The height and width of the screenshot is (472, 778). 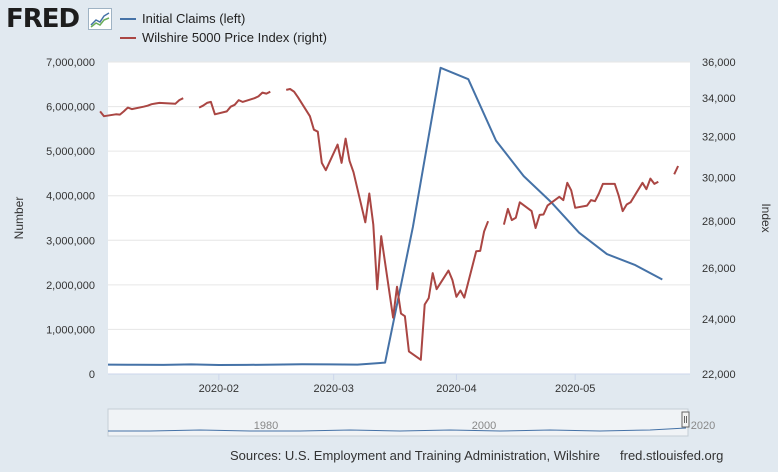 What do you see at coordinates (719, 138) in the screenshot?
I see `right-tick-label: 32,000` at bounding box center [719, 138].